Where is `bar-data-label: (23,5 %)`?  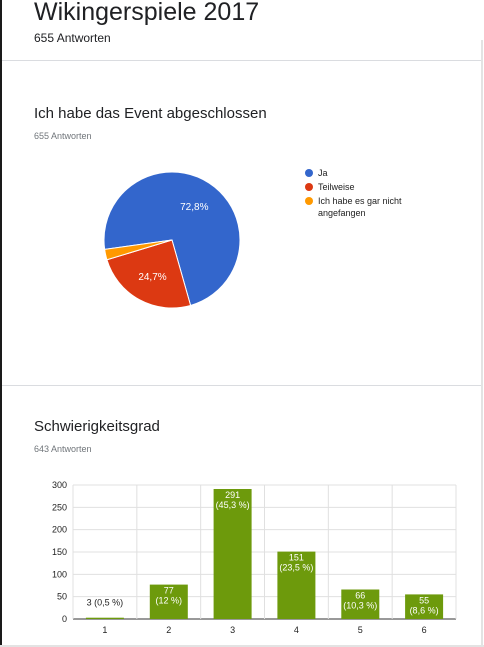
bar-data-label: (23,5 %) is located at coordinates (296, 568).